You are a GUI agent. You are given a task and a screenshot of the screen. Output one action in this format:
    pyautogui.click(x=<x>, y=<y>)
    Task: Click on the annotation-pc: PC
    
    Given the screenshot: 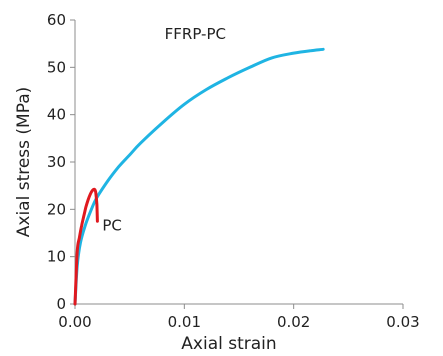 What is the action you would take?
    pyautogui.click(x=112, y=226)
    